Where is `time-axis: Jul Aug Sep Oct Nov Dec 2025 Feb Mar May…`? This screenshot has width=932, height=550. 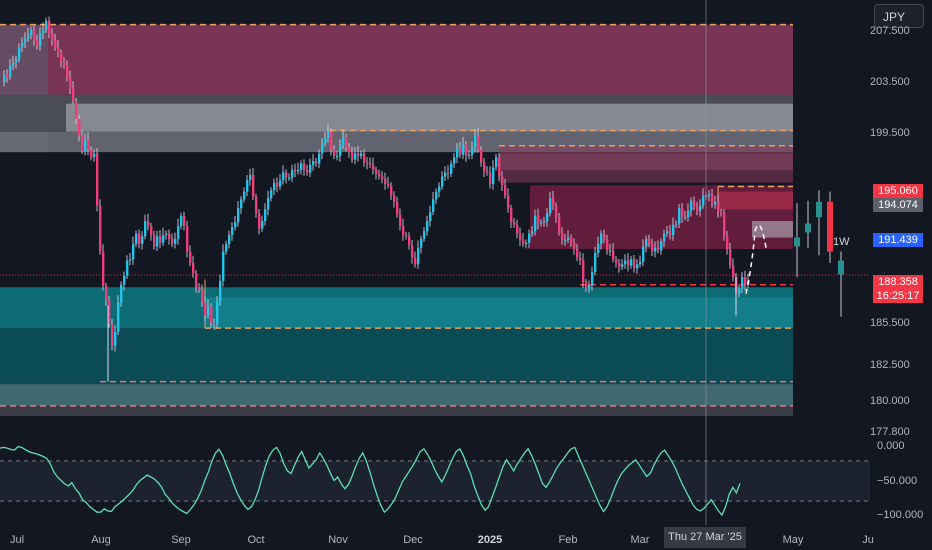 time-axis: Jul Aug Sep Oct Nov Dec 2025 Feb Mar May… is located at coordinates (466, 539).